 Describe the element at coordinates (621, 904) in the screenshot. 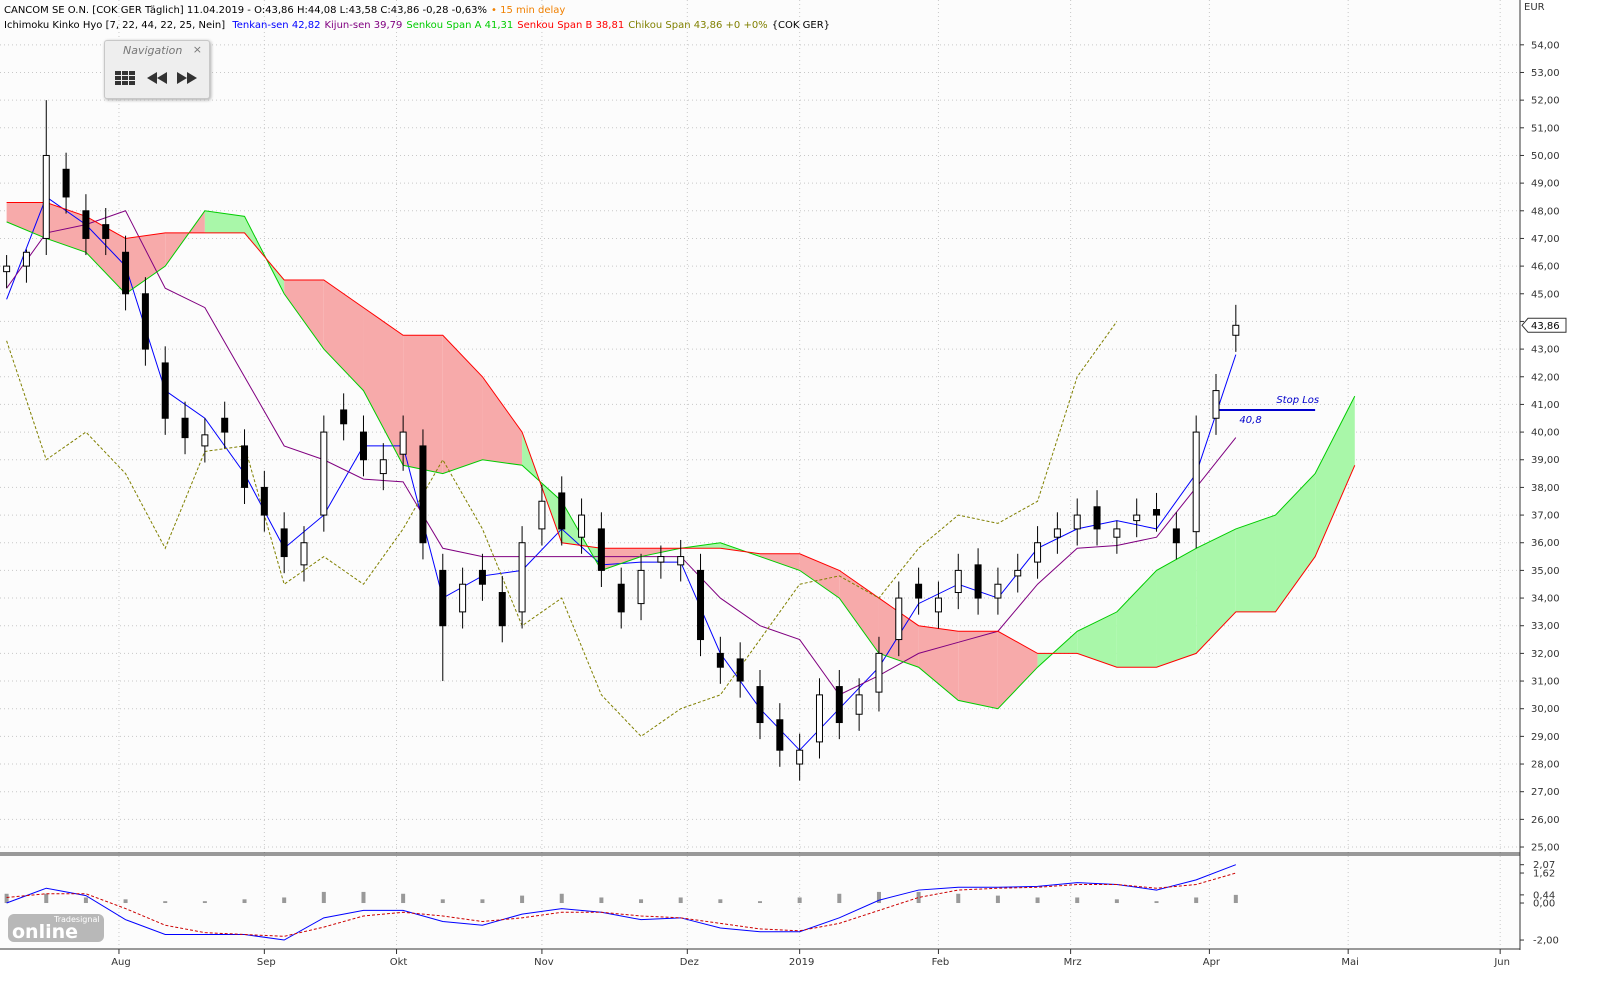

I see `oscillator-line` at that location.